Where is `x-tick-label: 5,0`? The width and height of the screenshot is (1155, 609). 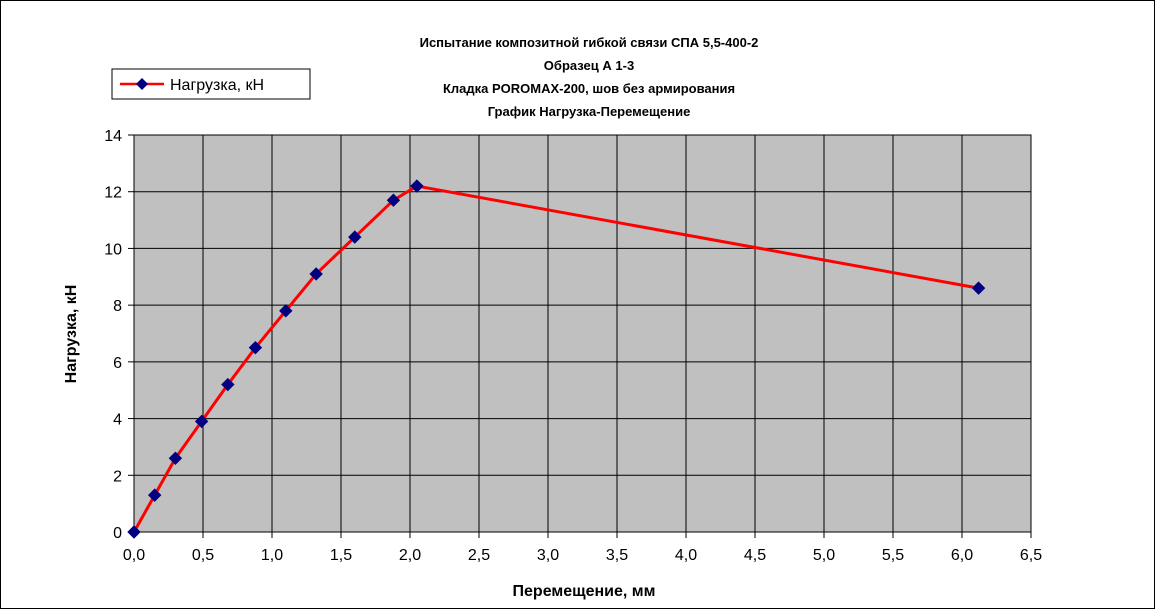
x-tick-label: 5,0 is located at coordinates (824, 555).